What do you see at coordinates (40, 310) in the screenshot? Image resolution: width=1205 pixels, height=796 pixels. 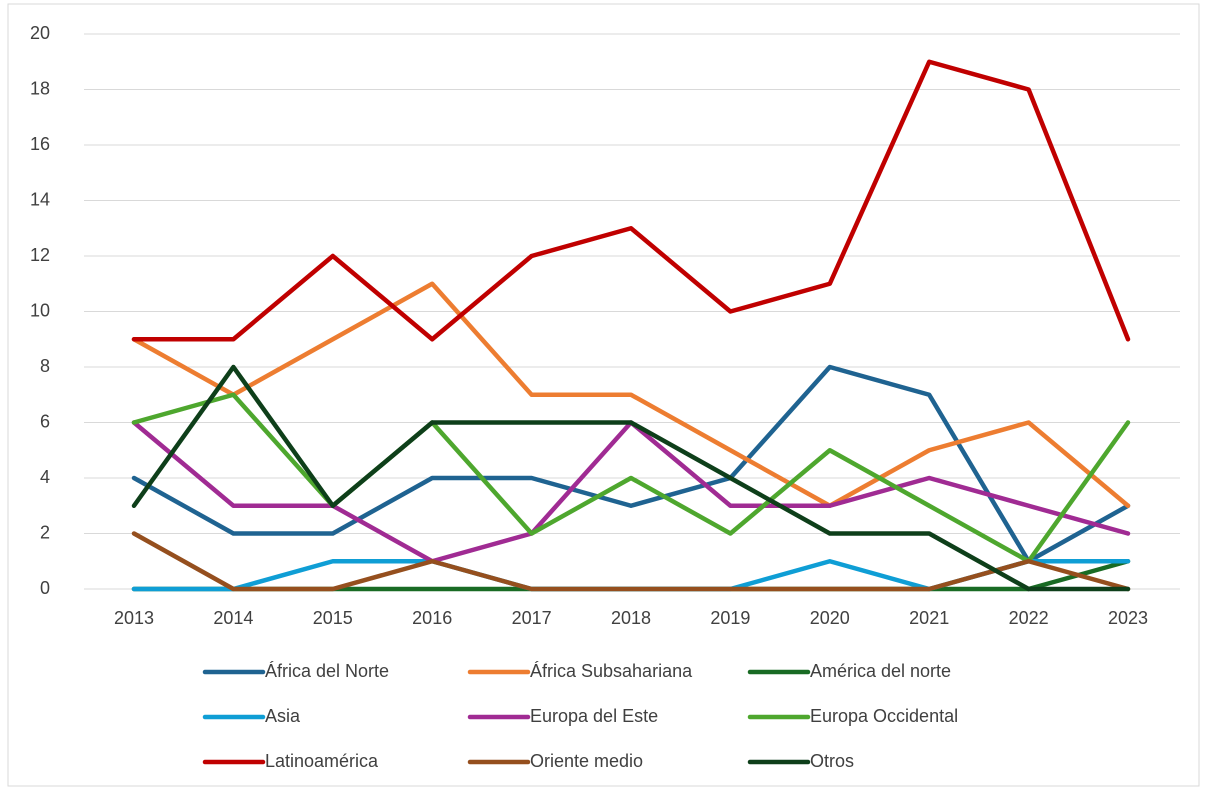 I see `y-tick-label: 10` at bounding box center [40, 310].